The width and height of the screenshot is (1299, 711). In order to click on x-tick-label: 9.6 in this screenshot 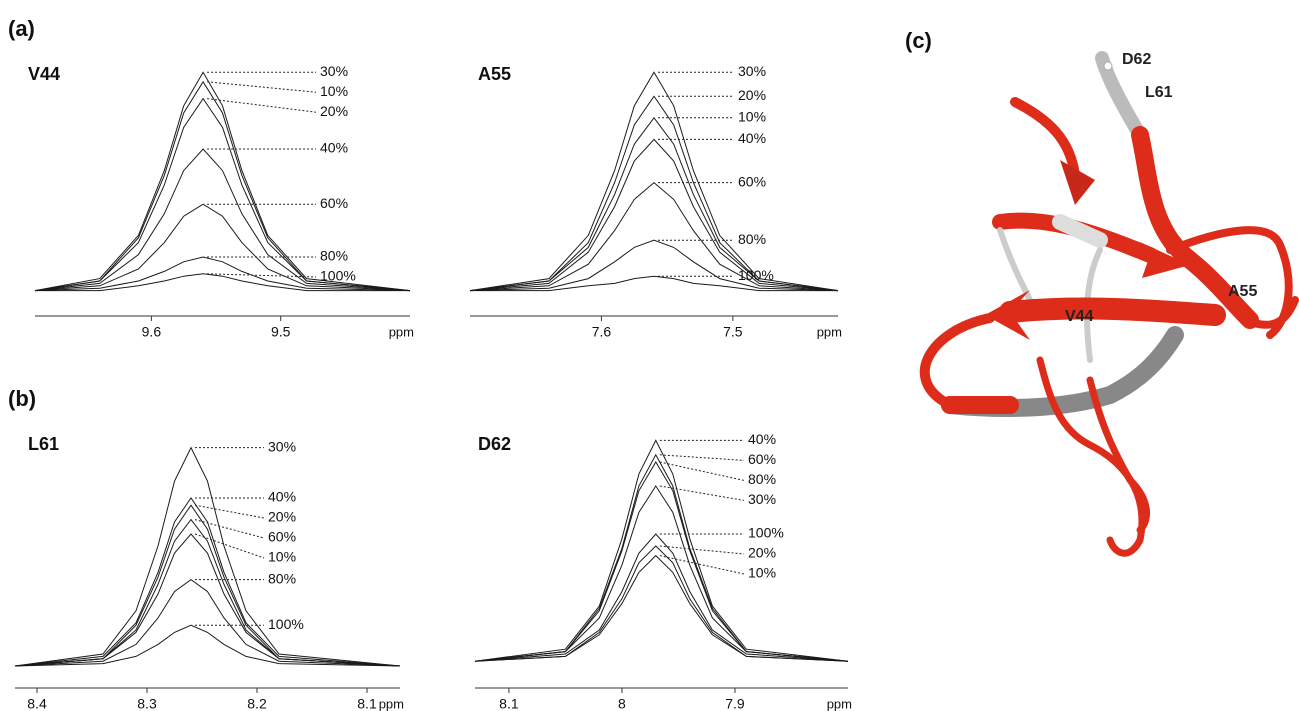, I will do `click(152, 332)`.